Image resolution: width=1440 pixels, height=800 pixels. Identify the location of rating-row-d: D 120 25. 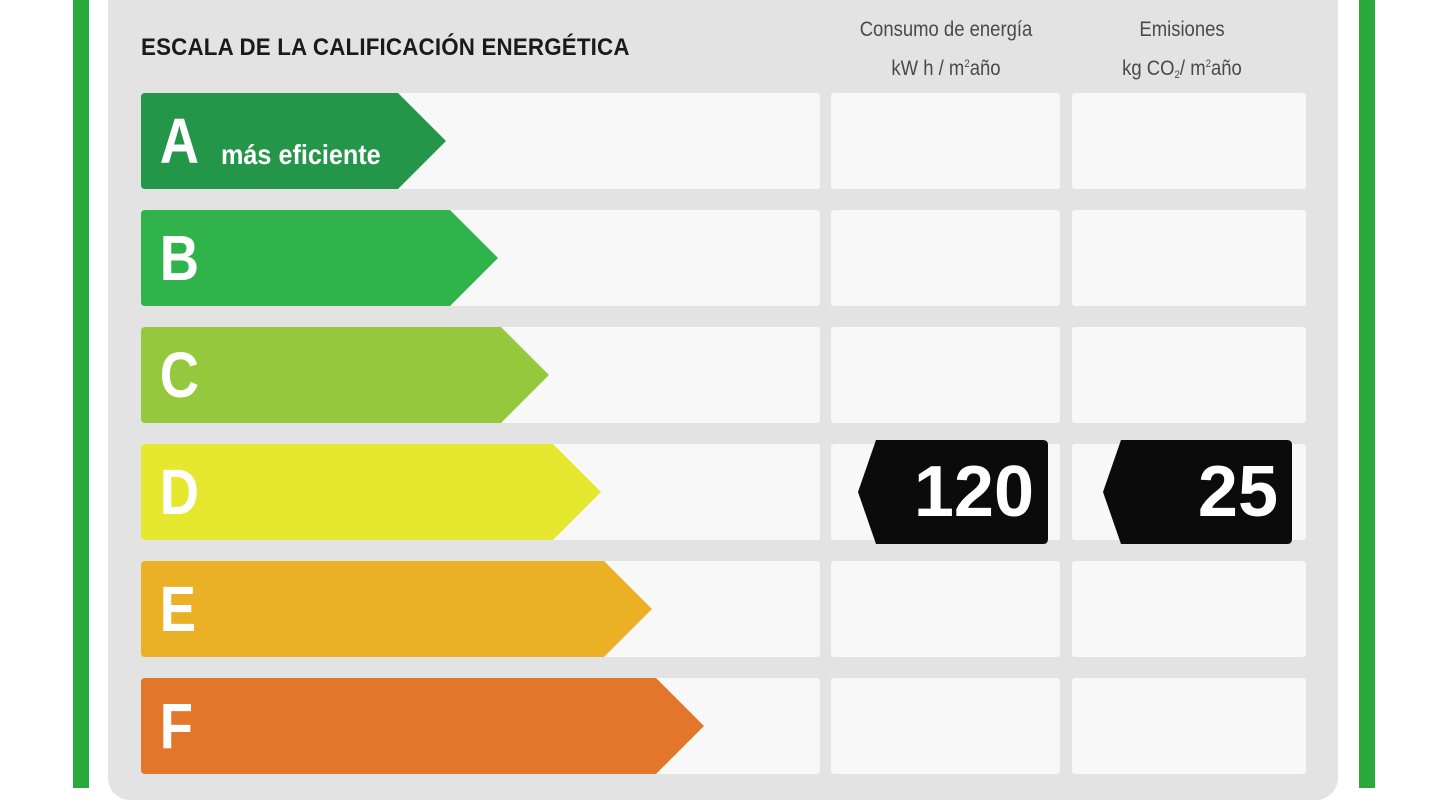
(723, 492).